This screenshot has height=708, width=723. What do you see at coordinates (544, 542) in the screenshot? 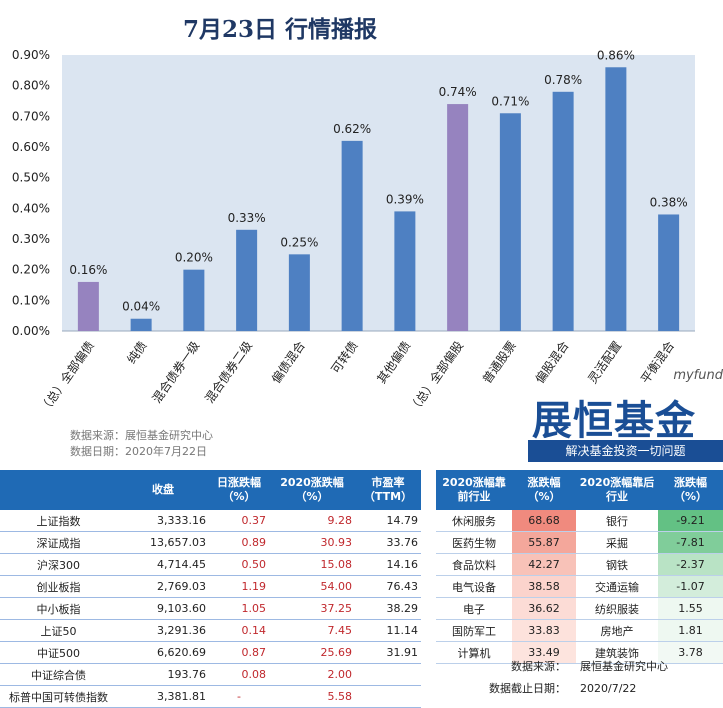
I see `table-cell: 55.87` at bounding box center [544, 542].